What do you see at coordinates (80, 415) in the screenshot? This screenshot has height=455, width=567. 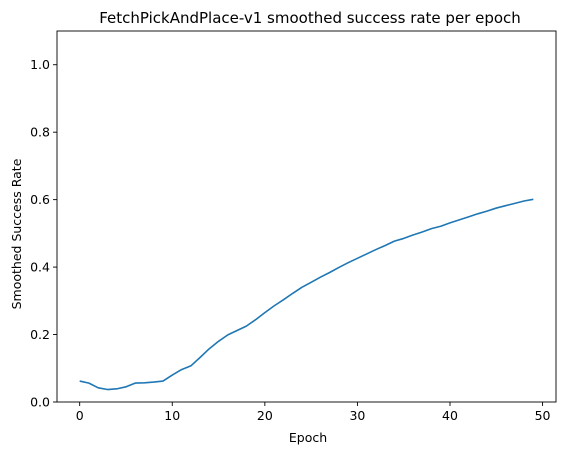 I see `x-tick-label: 0` at bounding box center [80, 415].